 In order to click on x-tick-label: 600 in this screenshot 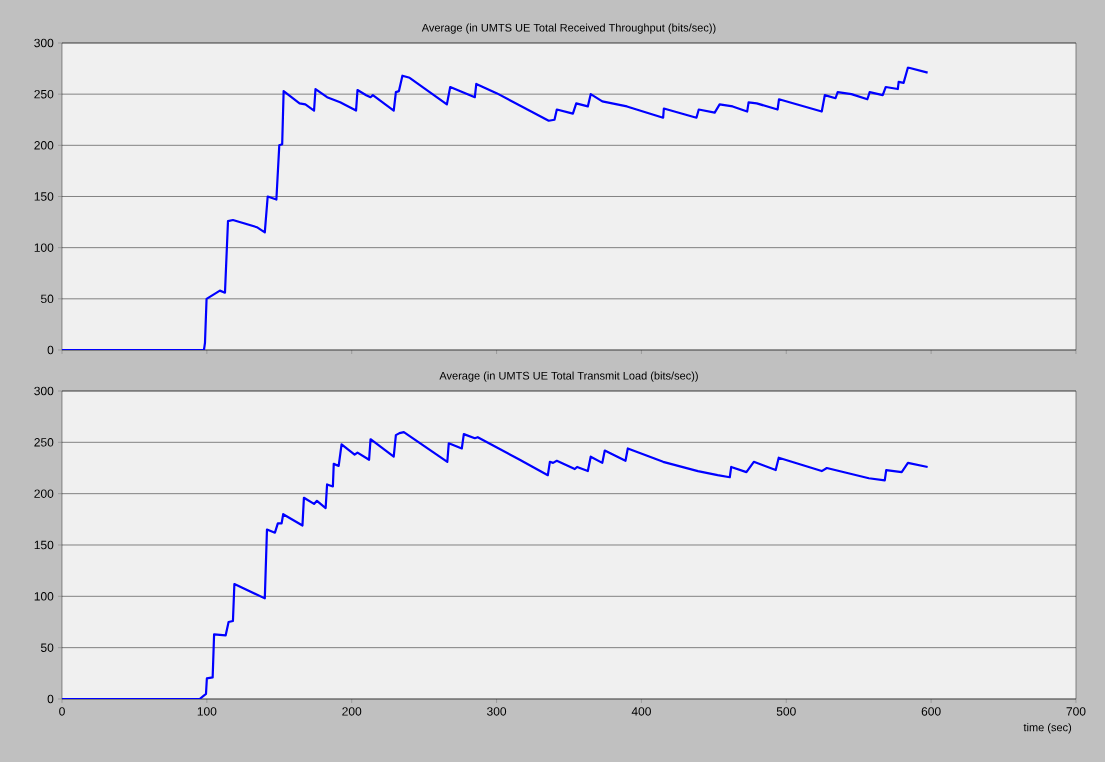, I will do `click(931, 711)`.